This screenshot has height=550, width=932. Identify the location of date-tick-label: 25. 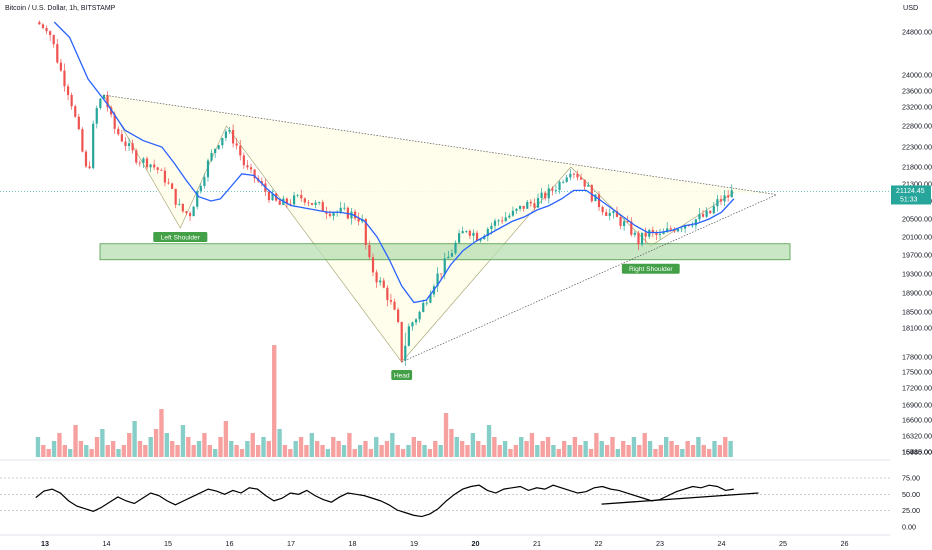
(783, 543).